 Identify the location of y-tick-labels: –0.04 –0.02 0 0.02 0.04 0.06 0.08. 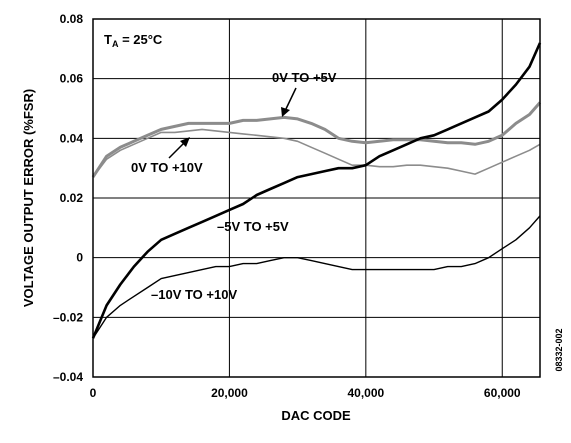
(68, 198).